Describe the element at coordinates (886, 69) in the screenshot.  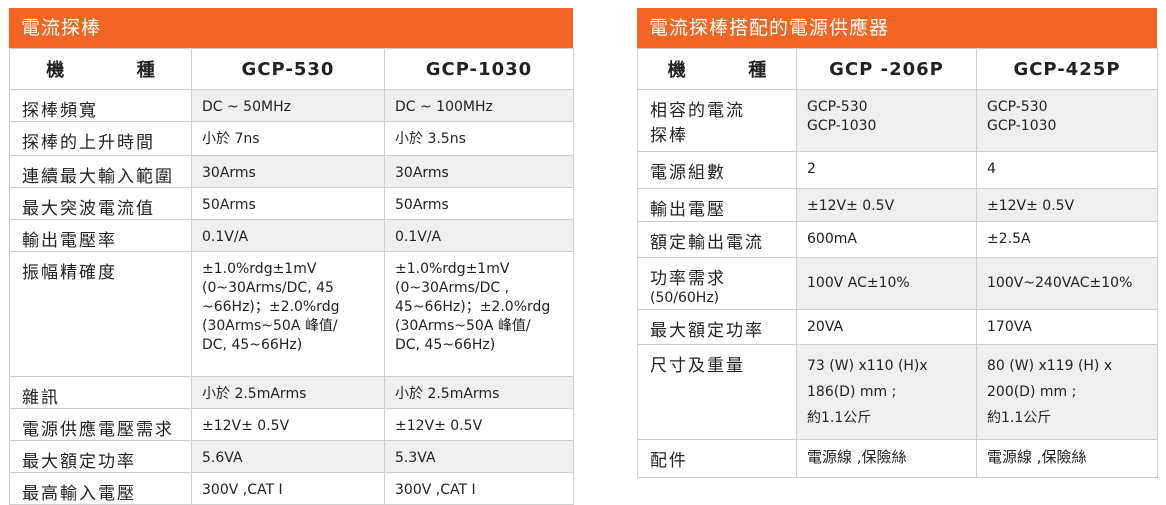
I see `model-gcp206p-header: GCP -206P` at that location.